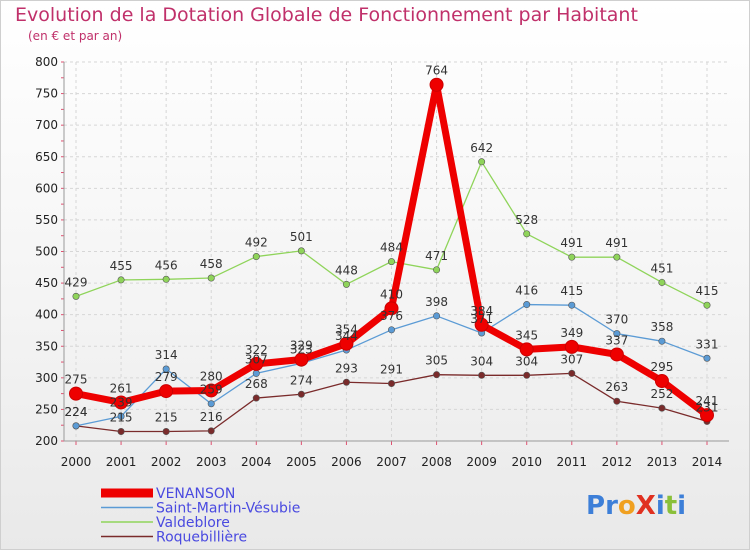 Image resolution: width=750 pixels, height=550 pixels. What do you see at coordinates (346, 330) in the screenshot?
I see `data-label: 354` at bounding box center [346, 330].